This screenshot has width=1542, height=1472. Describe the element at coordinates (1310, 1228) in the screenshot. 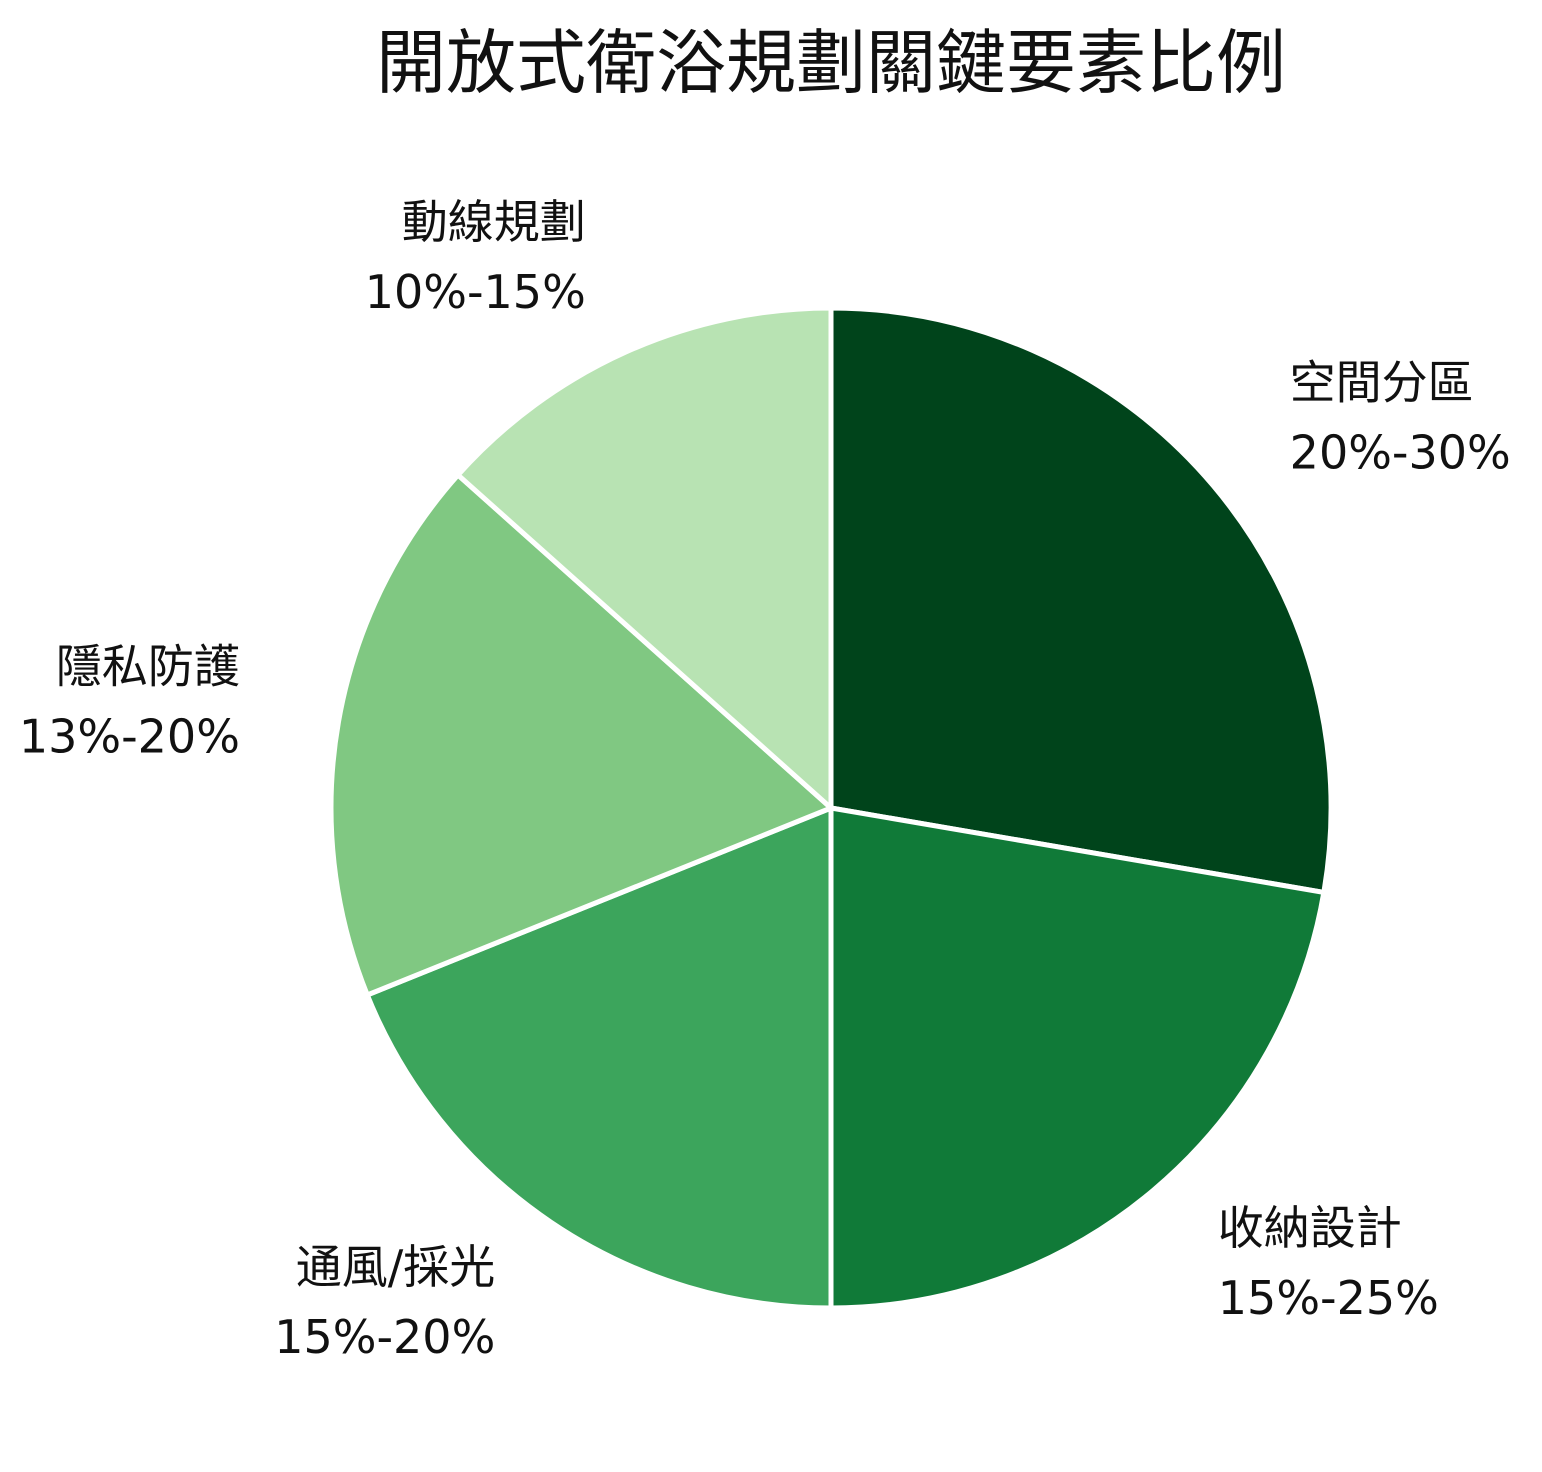

I see `slice-label: 收納設計` at that location.